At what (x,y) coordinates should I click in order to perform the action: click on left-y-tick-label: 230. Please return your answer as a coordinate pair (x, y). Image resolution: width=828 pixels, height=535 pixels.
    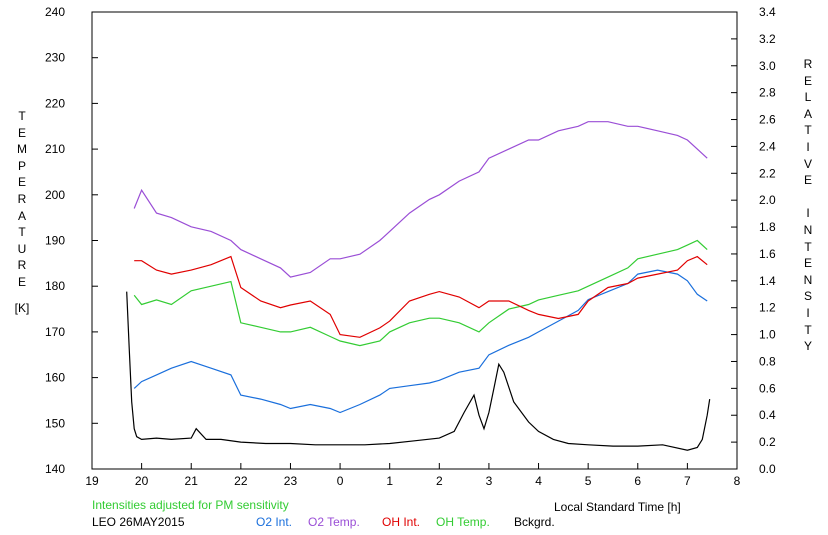
    Looking at the image, I should click on (55, 58).